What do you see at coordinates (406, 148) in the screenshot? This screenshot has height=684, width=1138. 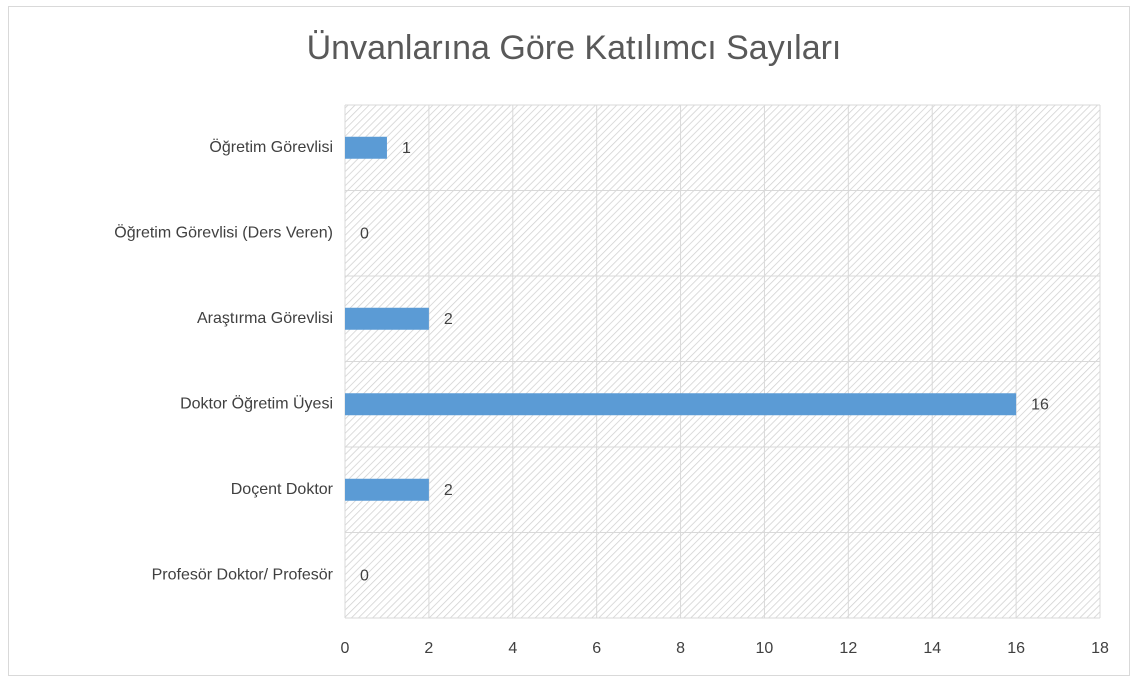 I see `data-label: 1` at bounding box center [406, 148].